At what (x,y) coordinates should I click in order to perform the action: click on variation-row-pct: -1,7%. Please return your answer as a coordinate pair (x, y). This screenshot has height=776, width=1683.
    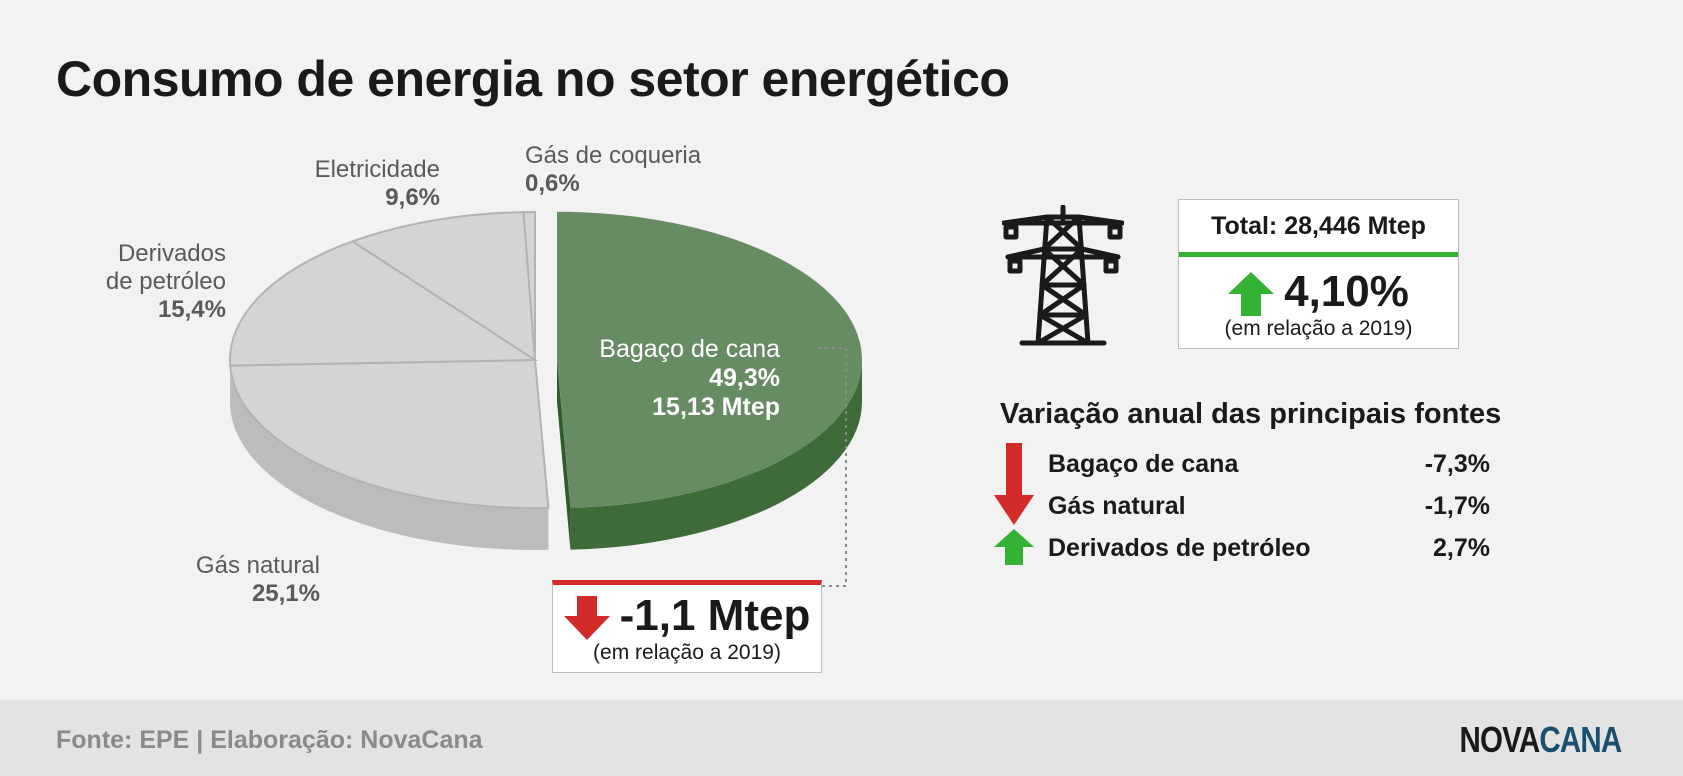
    Looking at the image, I should click on (1457, 506).